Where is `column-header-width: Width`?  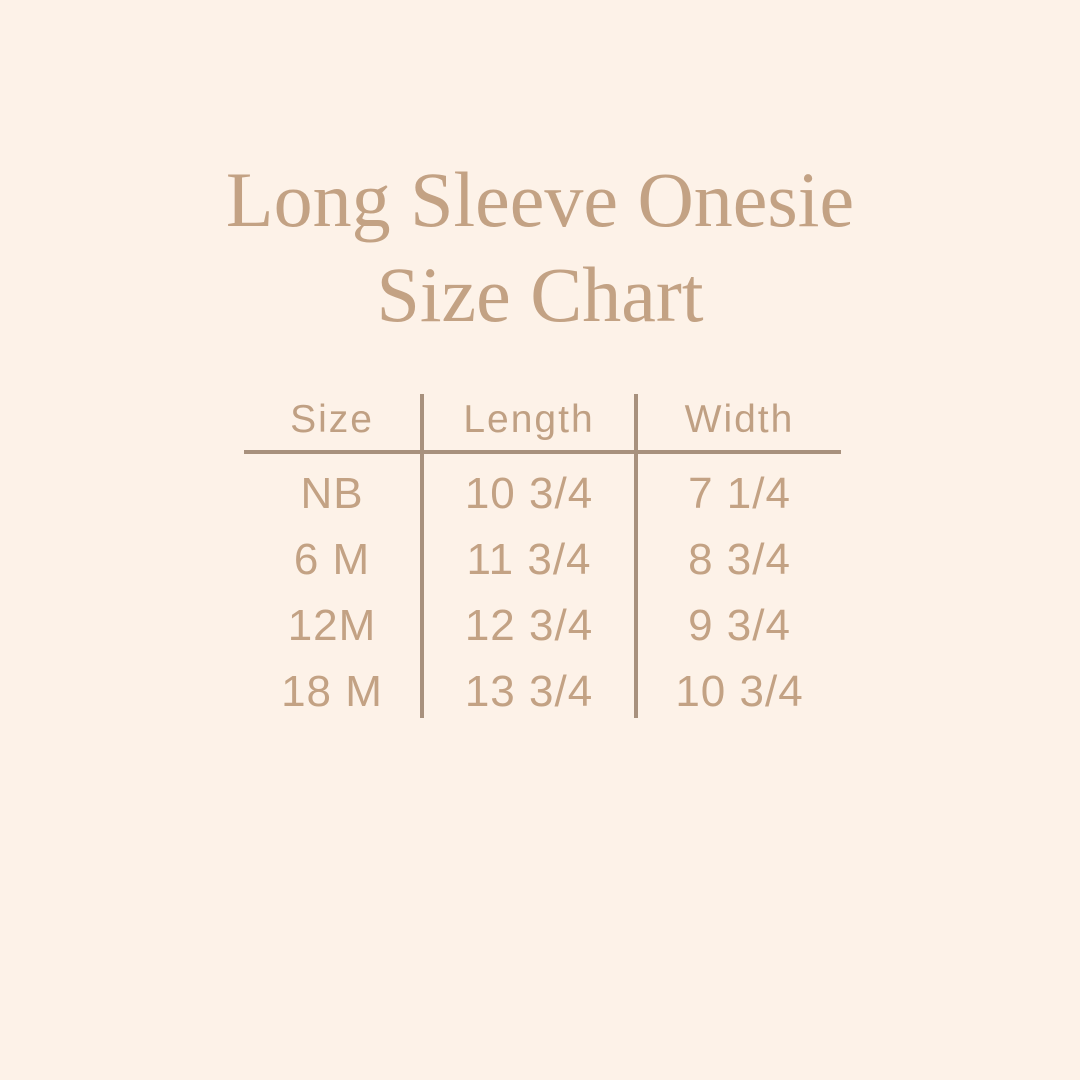
column-header-width: Width is located at coordinates (739, 424).